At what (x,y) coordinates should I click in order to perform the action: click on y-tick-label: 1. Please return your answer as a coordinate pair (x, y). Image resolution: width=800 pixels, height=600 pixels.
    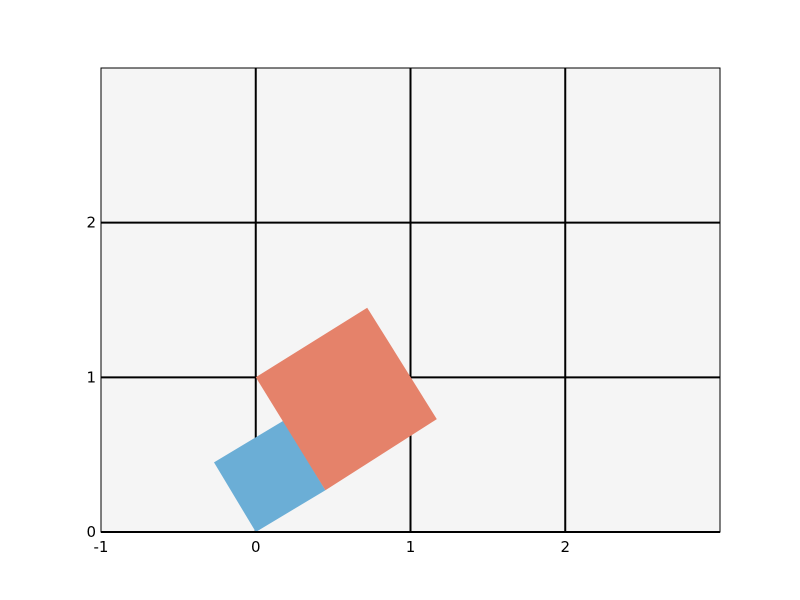
    Looking at the image, I should click on (91, 377).